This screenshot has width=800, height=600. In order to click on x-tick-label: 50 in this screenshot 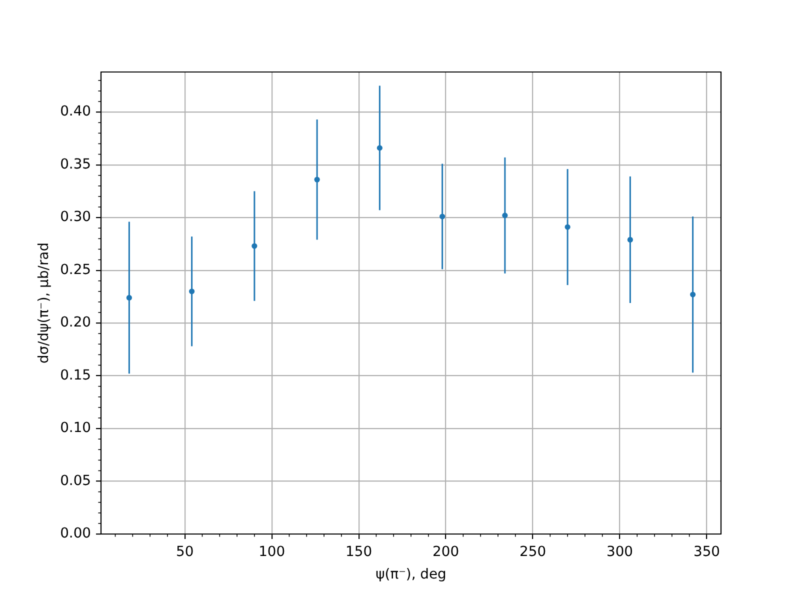, I will do `click(185, 552)`.